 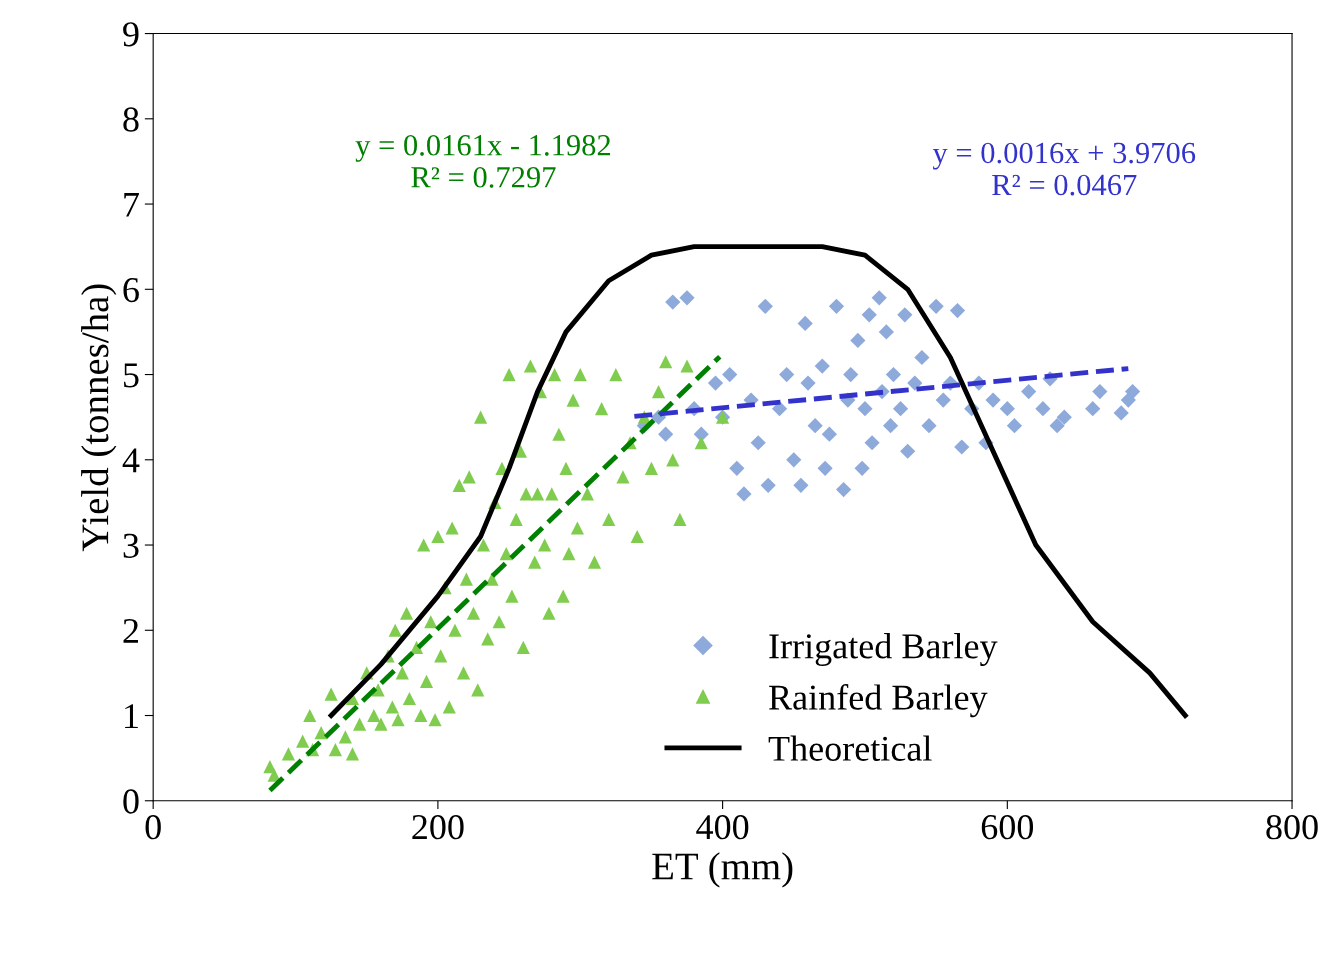 What do you see at coordinates (722, 870) in the screenshot?
I see `x-axis-title: ET (mm)` at bounding box center [722, 870].